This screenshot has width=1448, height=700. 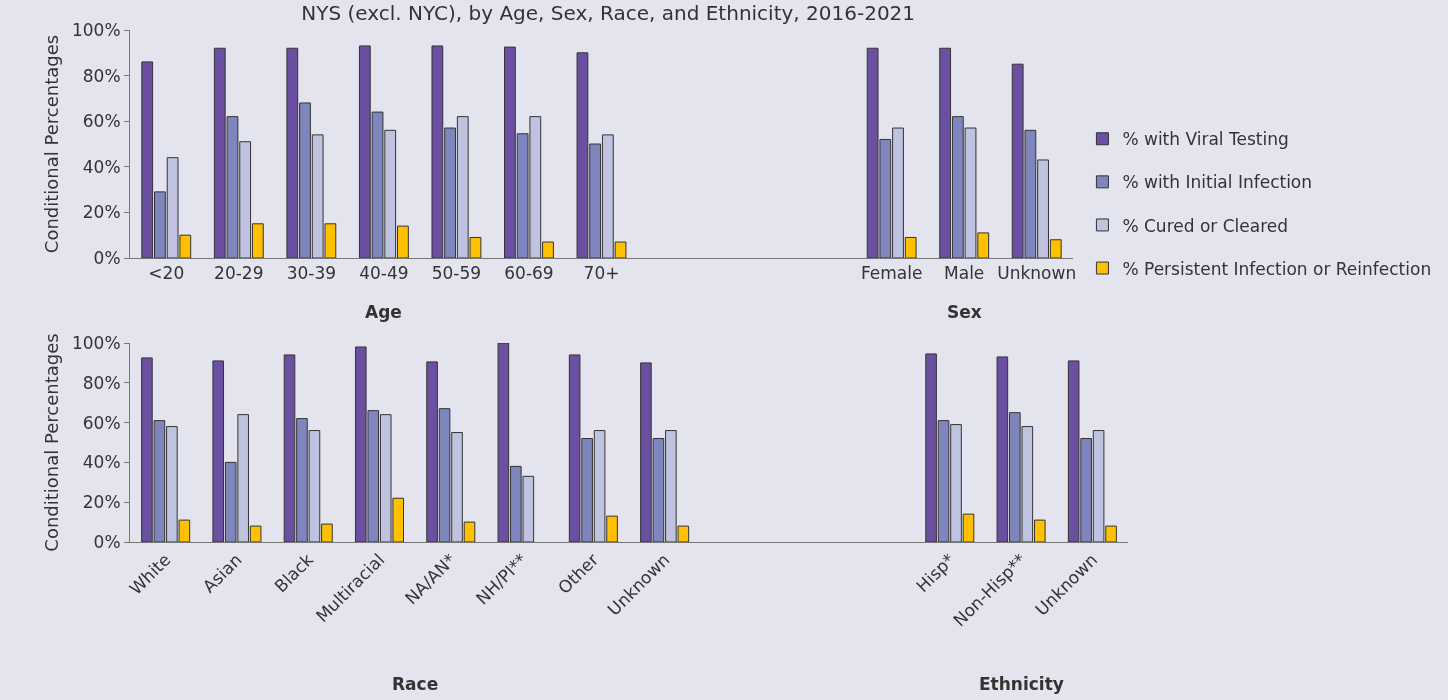 I want to click on legend-label: % Persistent Infection or Reinfection, so click(x=1277, y=268).